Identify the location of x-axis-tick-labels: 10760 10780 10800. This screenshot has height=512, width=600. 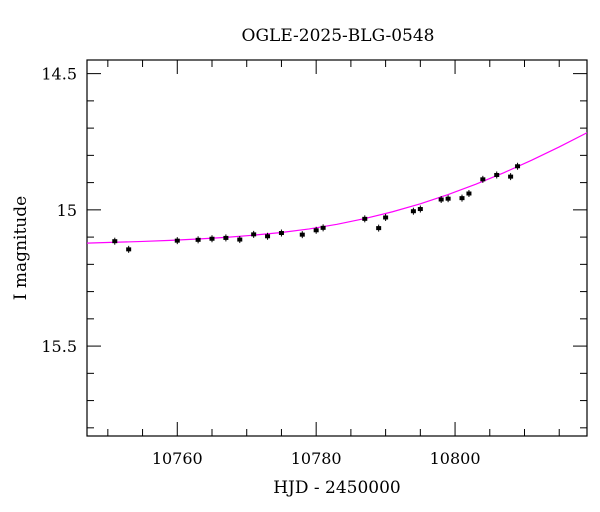
(316, 458).